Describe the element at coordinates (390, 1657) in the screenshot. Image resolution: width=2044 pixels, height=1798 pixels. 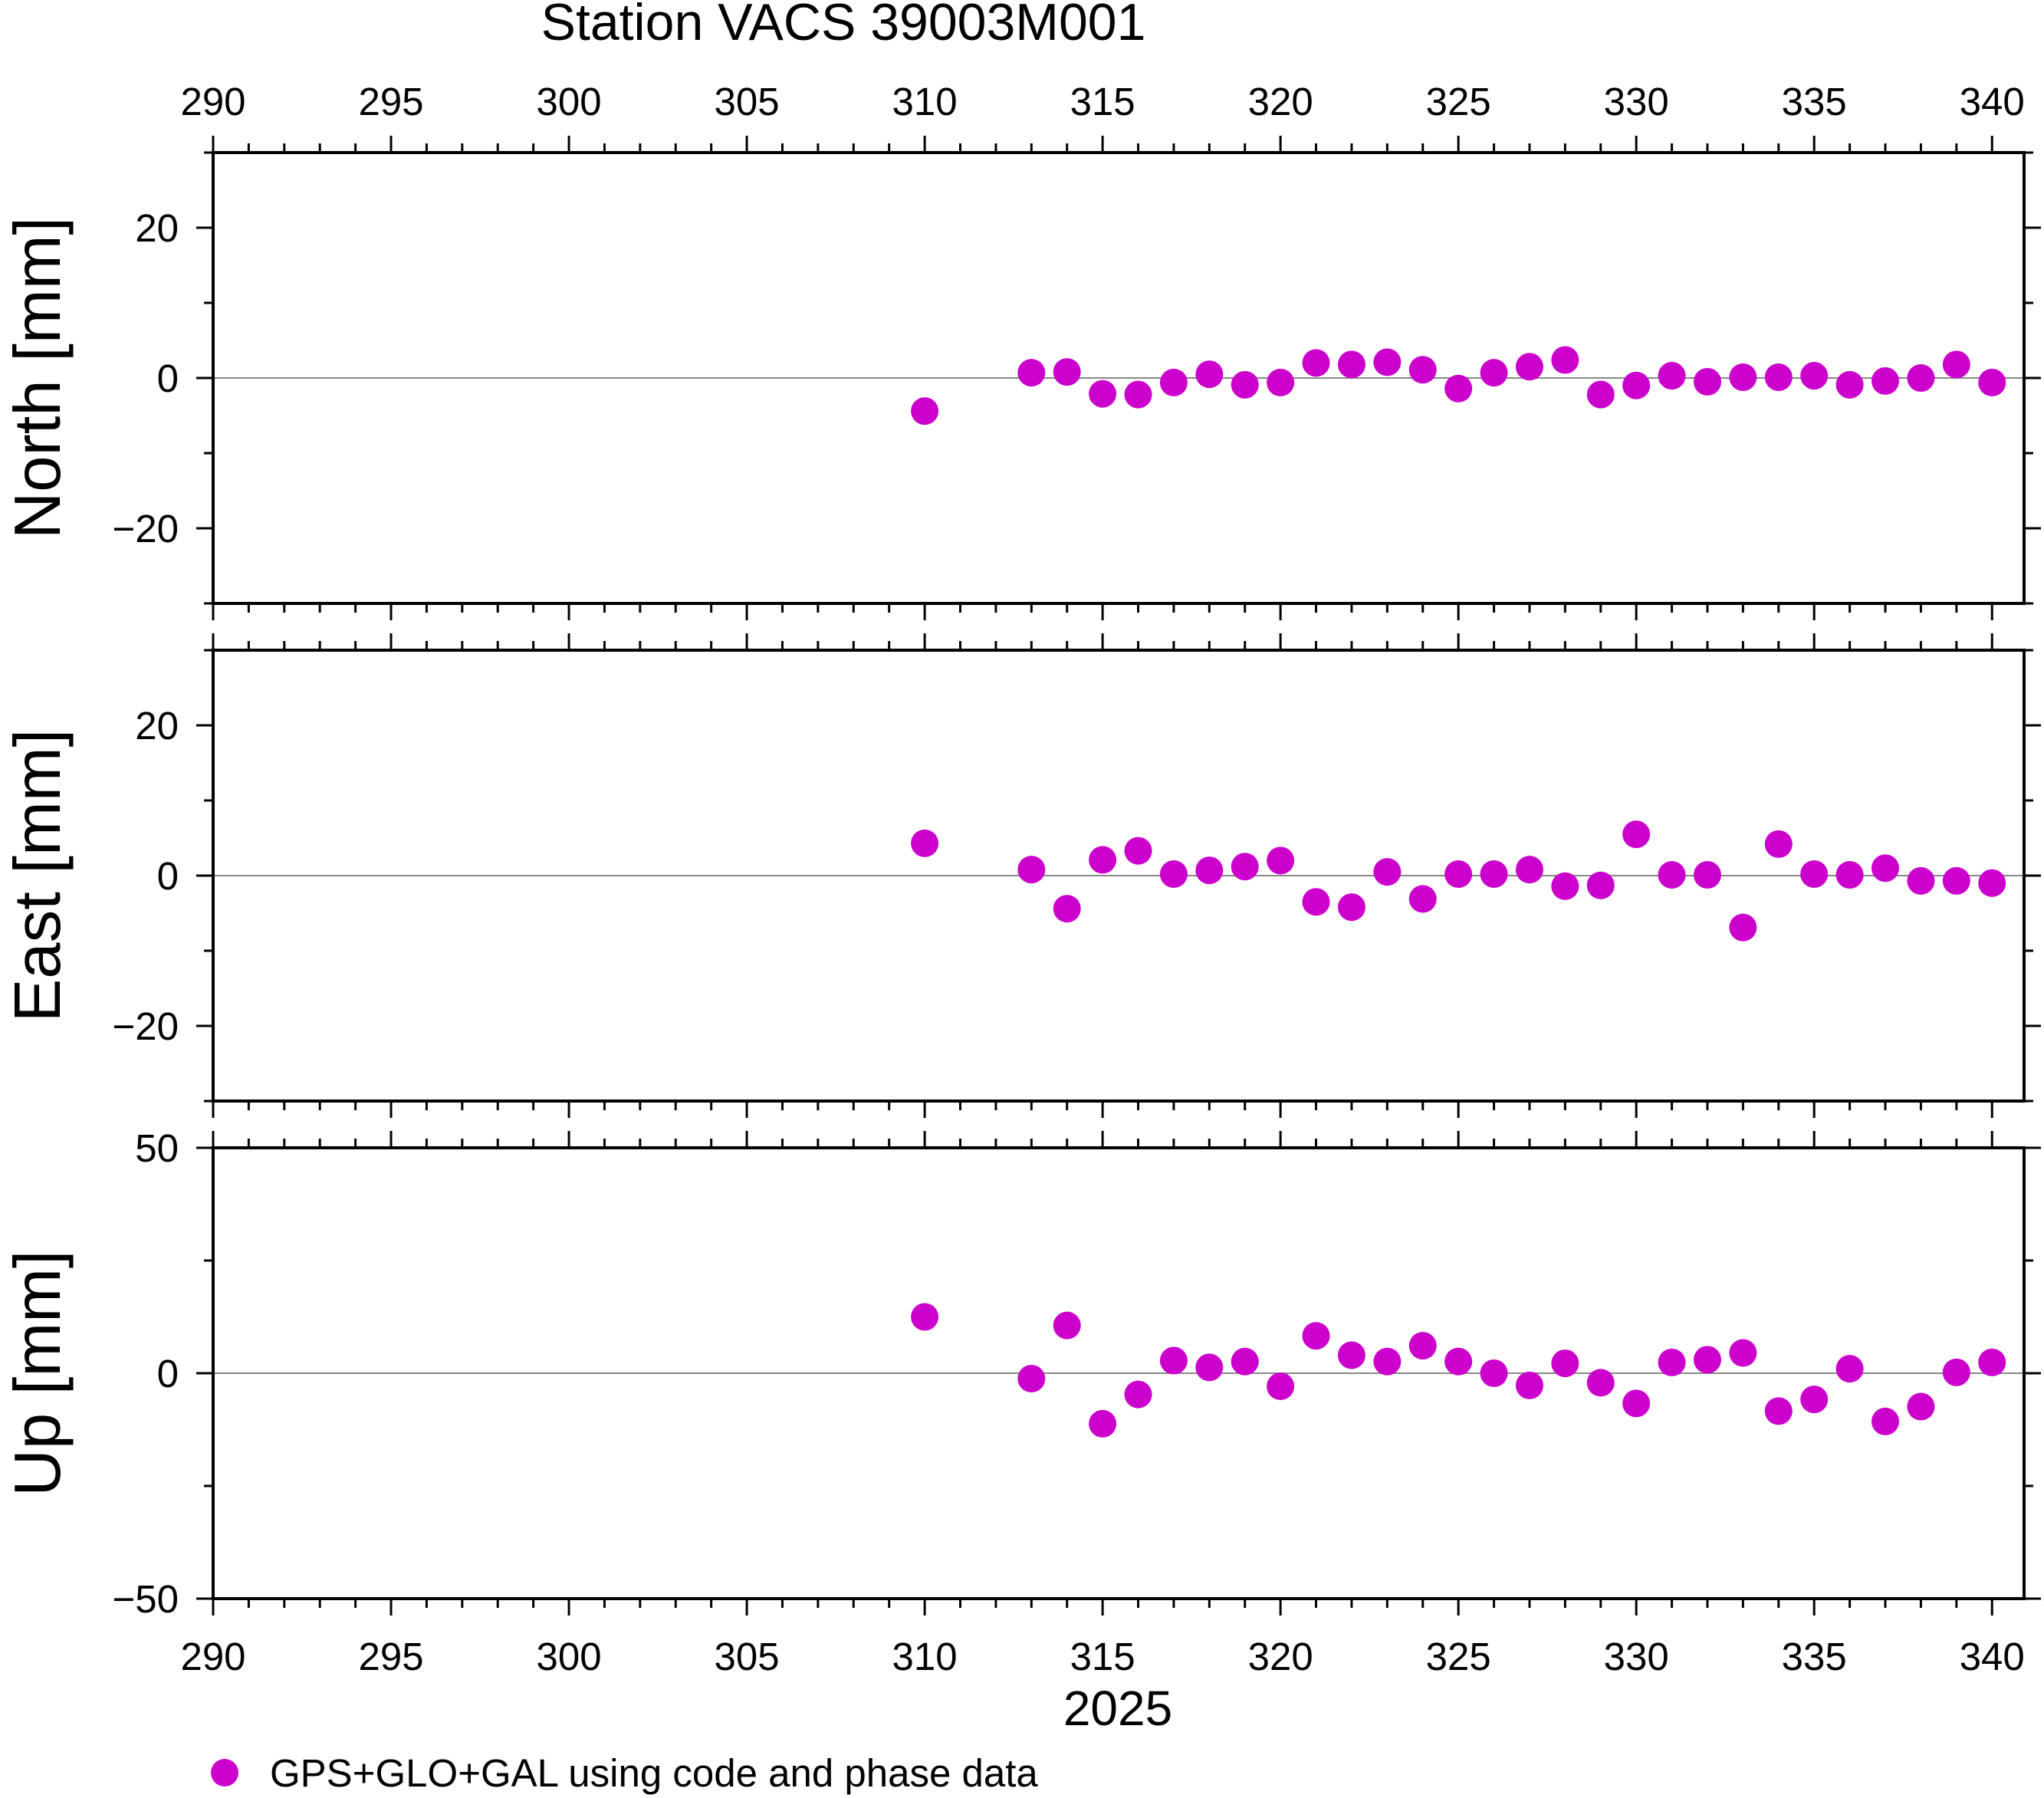
I see `x-tick-label-bottom: 295` at that location.